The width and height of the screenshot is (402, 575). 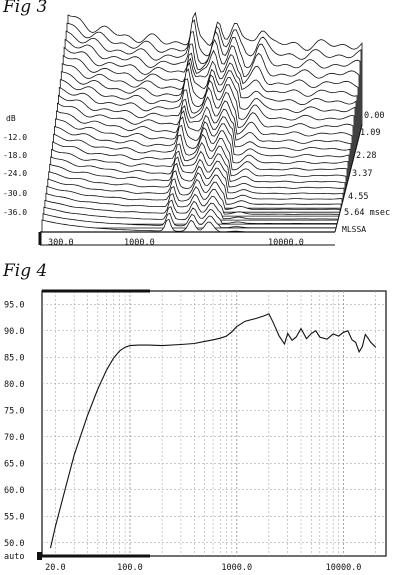 What do you see at coordinates (14, 305) in the screenshot?
I see `y-tick-label: 95.0` at bounding box center [14, 305].